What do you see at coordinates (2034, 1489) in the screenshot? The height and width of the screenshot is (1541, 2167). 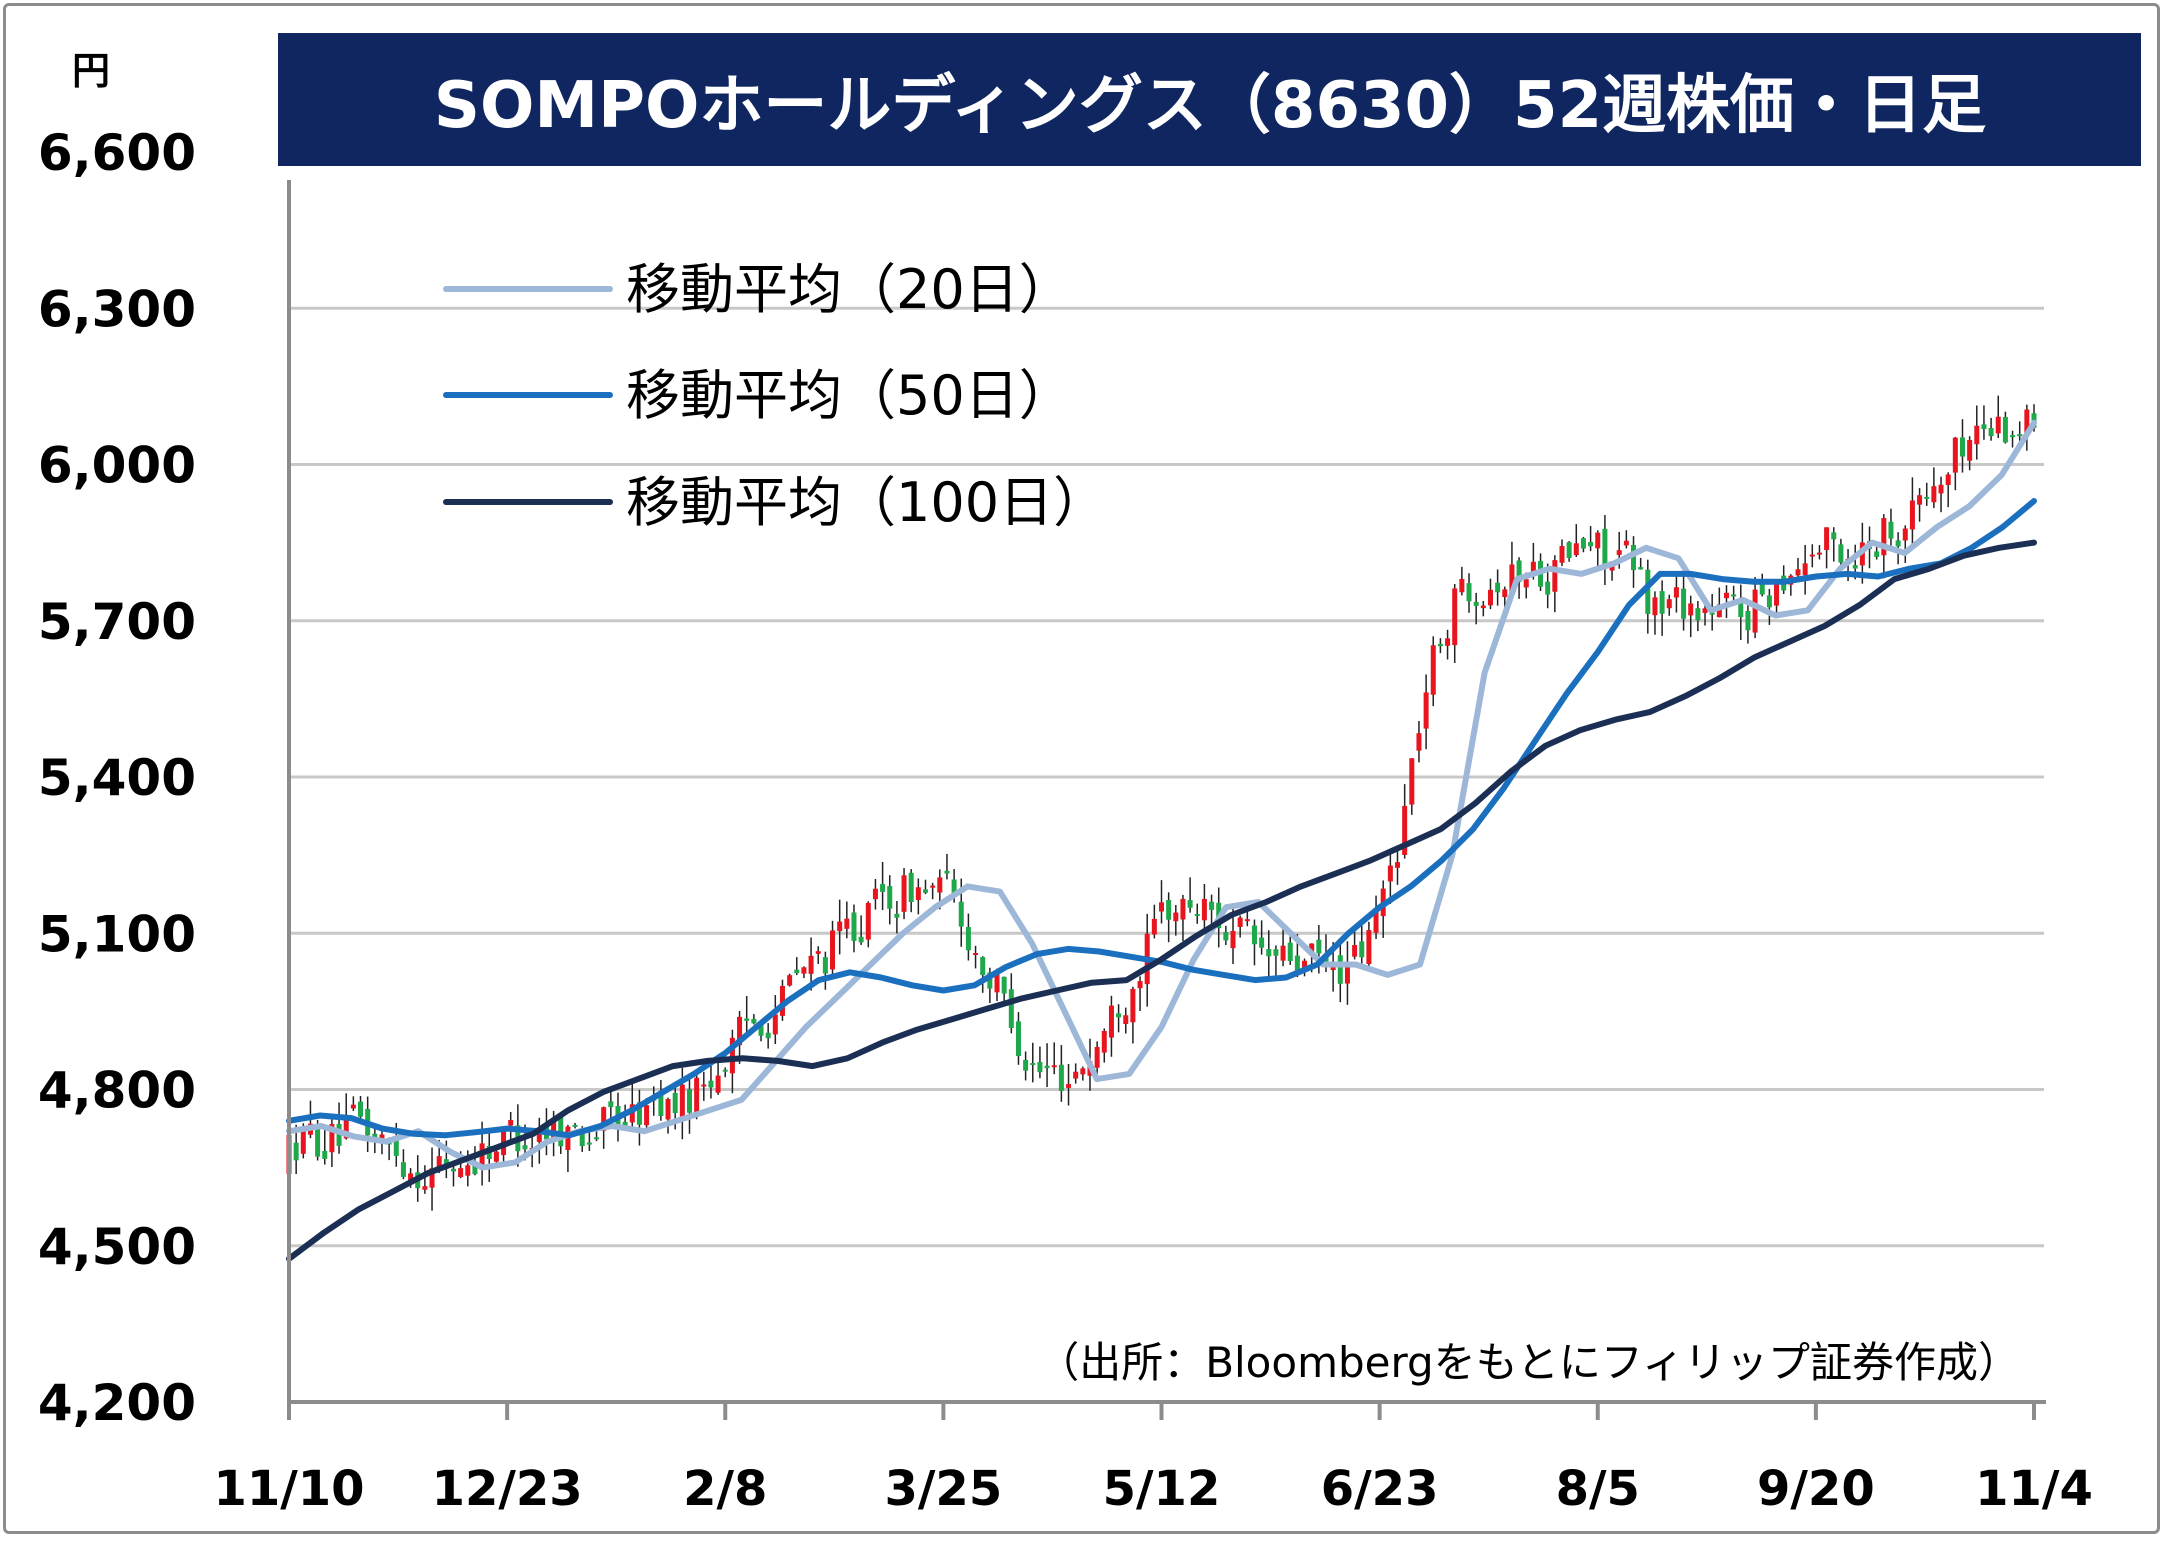 I see `x-tick-label: 11/4` at bounding box center [2034, 1489].